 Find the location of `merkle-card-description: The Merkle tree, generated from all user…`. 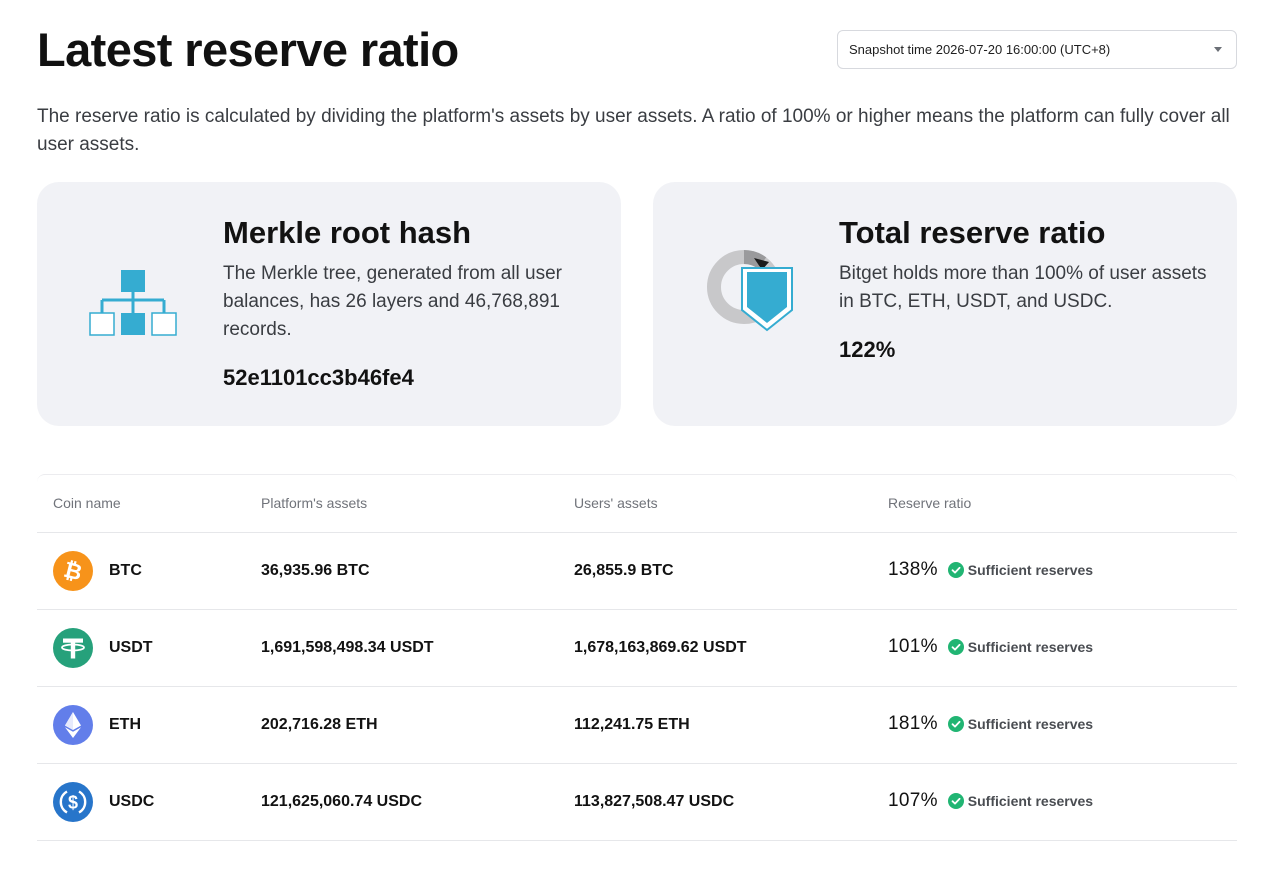

merkle-card-description: The Merkle tree, generated from all user… is located at coordinates (392, 301).